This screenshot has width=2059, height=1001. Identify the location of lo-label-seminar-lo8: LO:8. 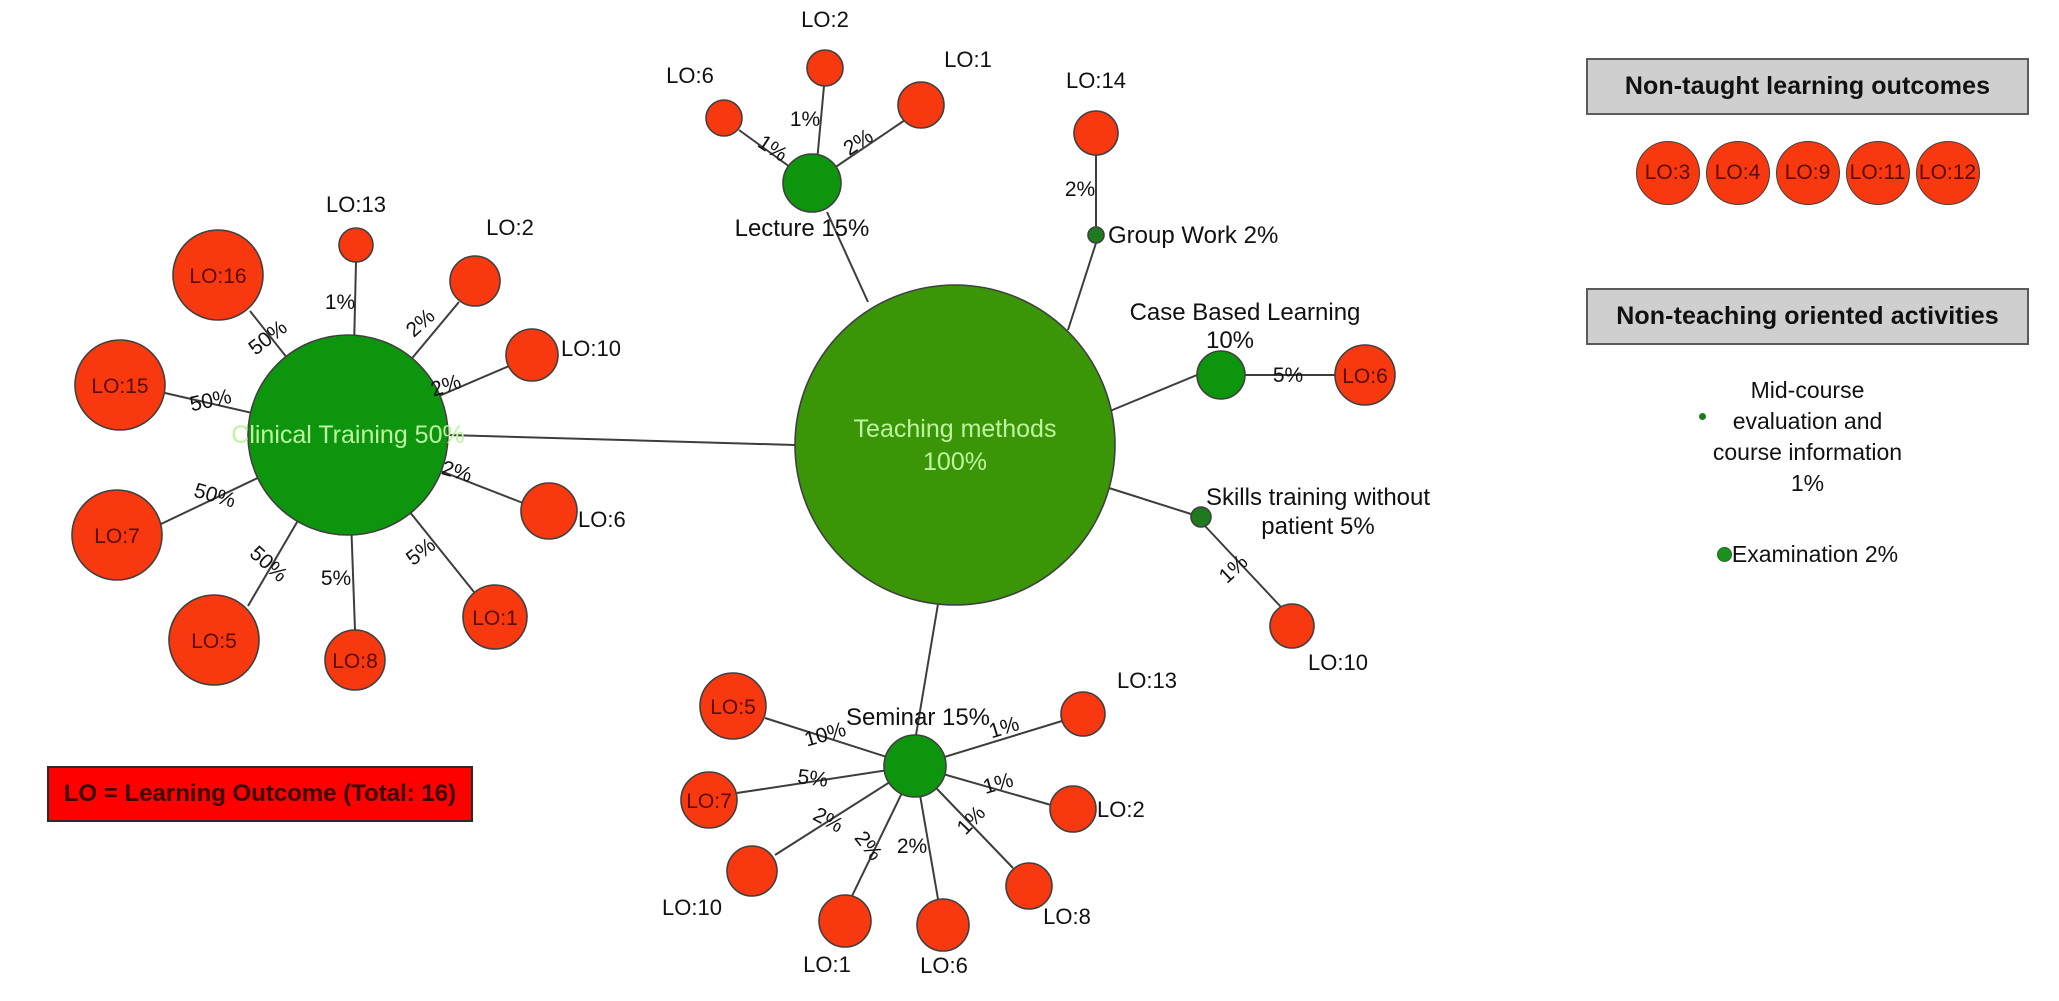
(1067, 916).